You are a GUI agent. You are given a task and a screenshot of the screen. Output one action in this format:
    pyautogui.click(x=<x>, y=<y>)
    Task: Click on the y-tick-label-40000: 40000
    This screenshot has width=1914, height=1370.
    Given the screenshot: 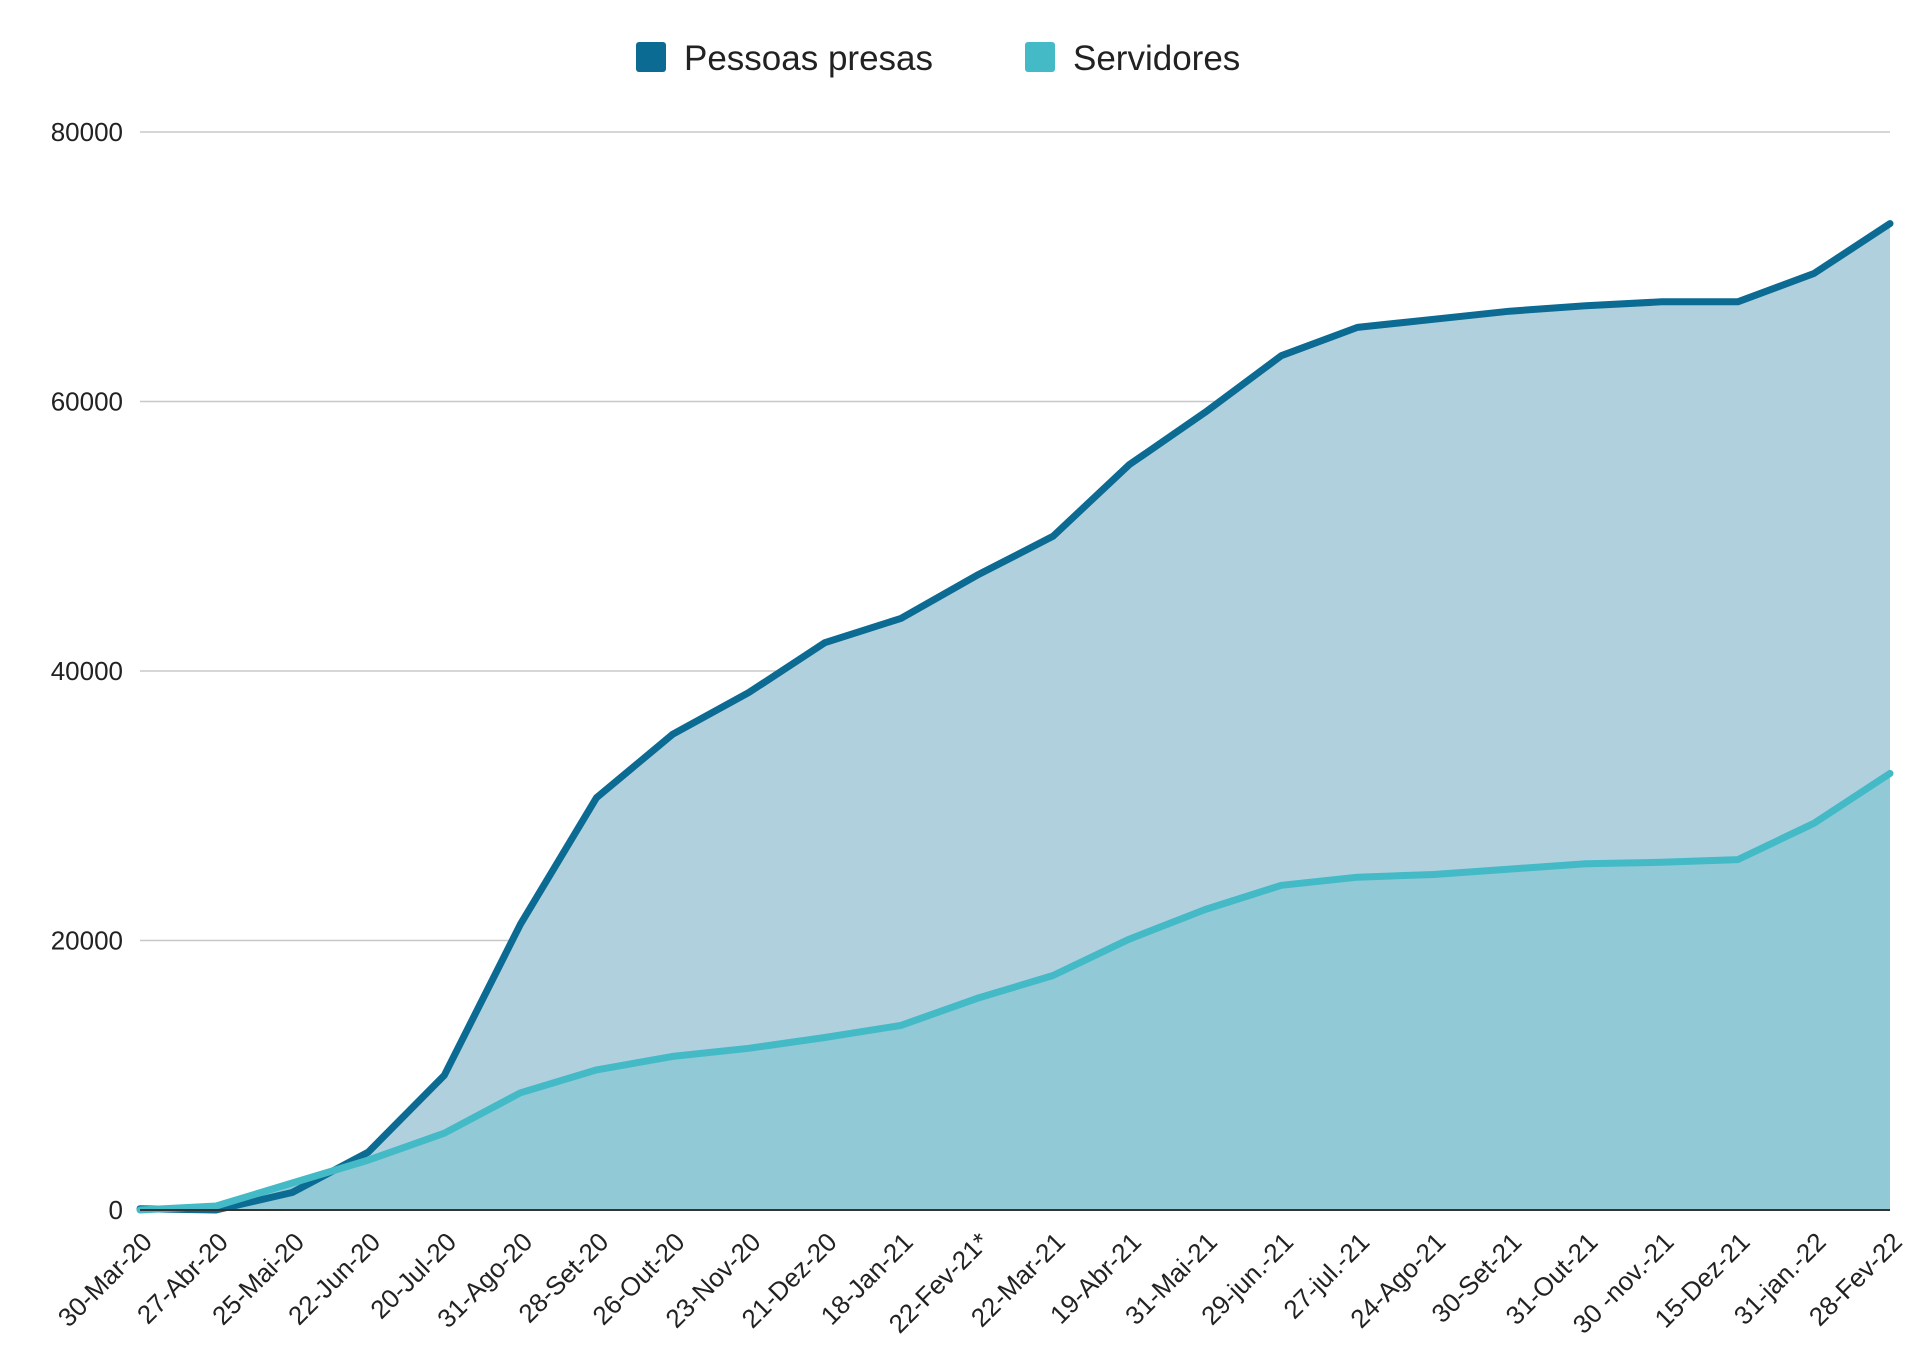 What is the action you would take?
    pyautogui.click(x=87, y=671)
    